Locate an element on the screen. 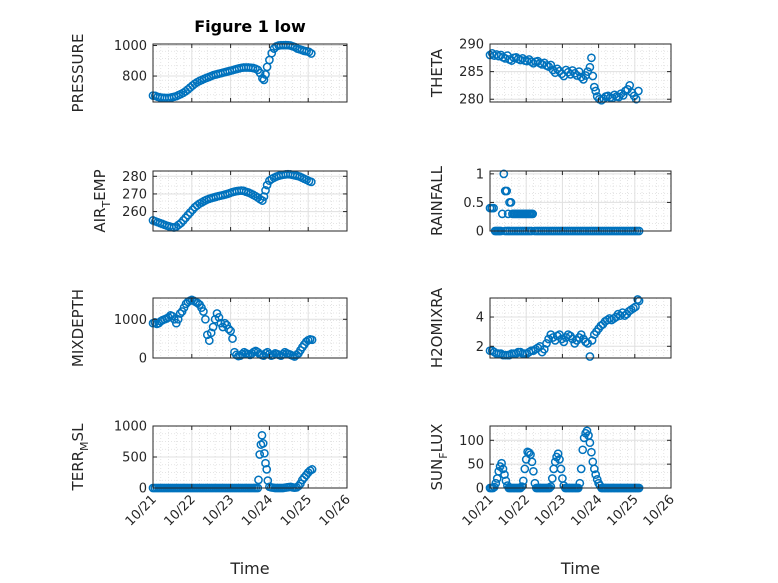 The height and width of the screenshot is (583, 778). y-tick-label: 270 is located at coordinates (134, 194).